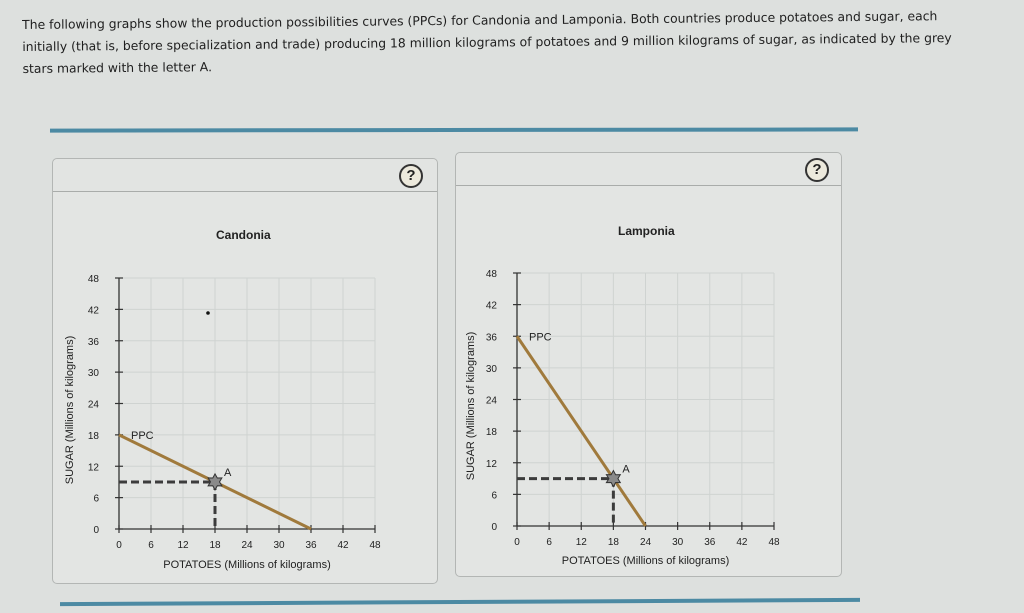  What do you see at coordinates (648, 169) in the screenshot?
I see `lamponia-panel-header` at bounding box center [648, 169].